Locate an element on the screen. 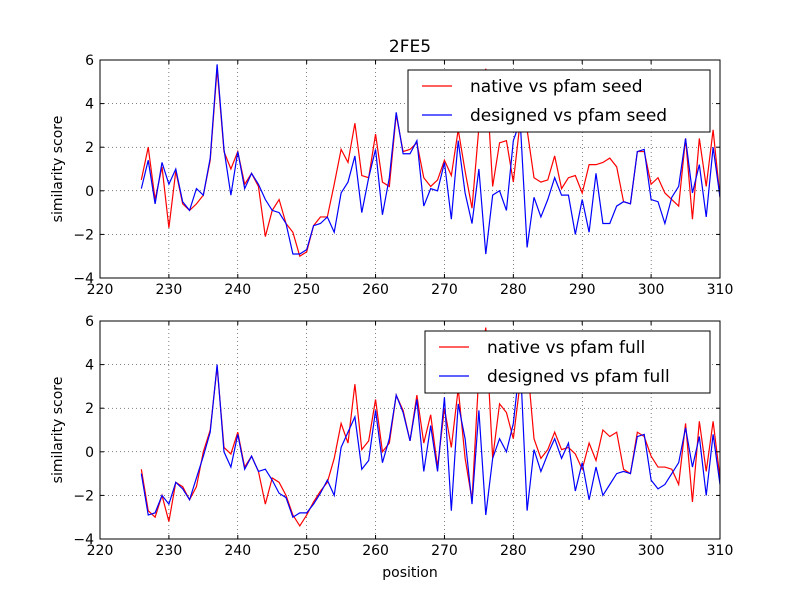 This screenshot has height=600, width=800. legend-label: designed vs pfam full is located at coordinates (578, 377).